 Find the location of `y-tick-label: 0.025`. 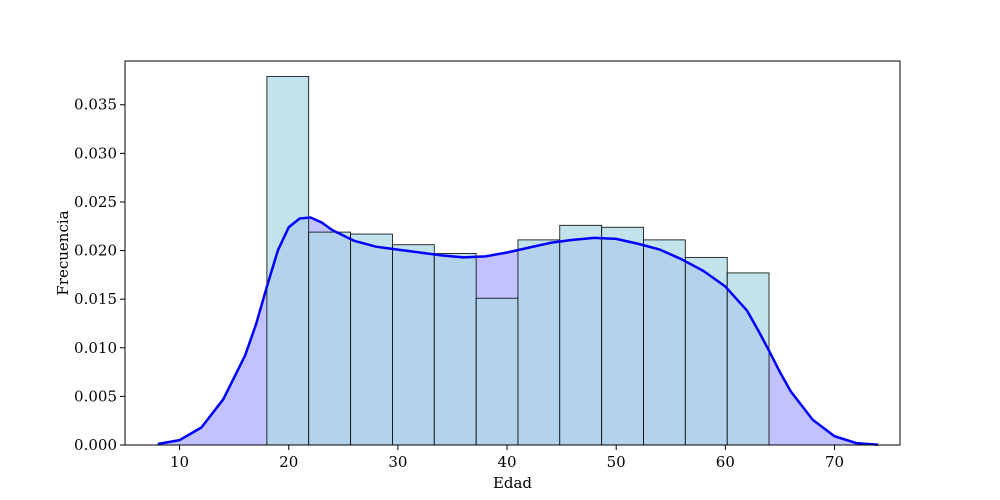

y-tick-label: 0.025 is located at coordinates (95, 202).